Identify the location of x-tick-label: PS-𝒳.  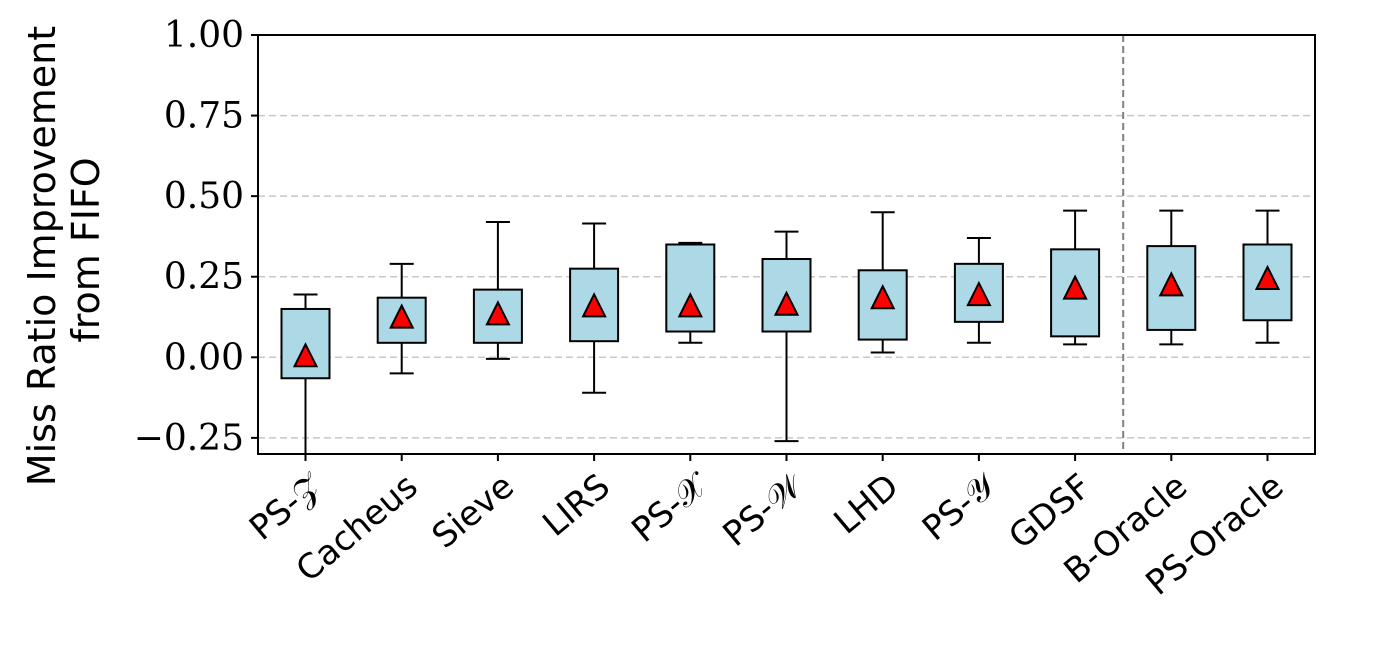
(670, 507).